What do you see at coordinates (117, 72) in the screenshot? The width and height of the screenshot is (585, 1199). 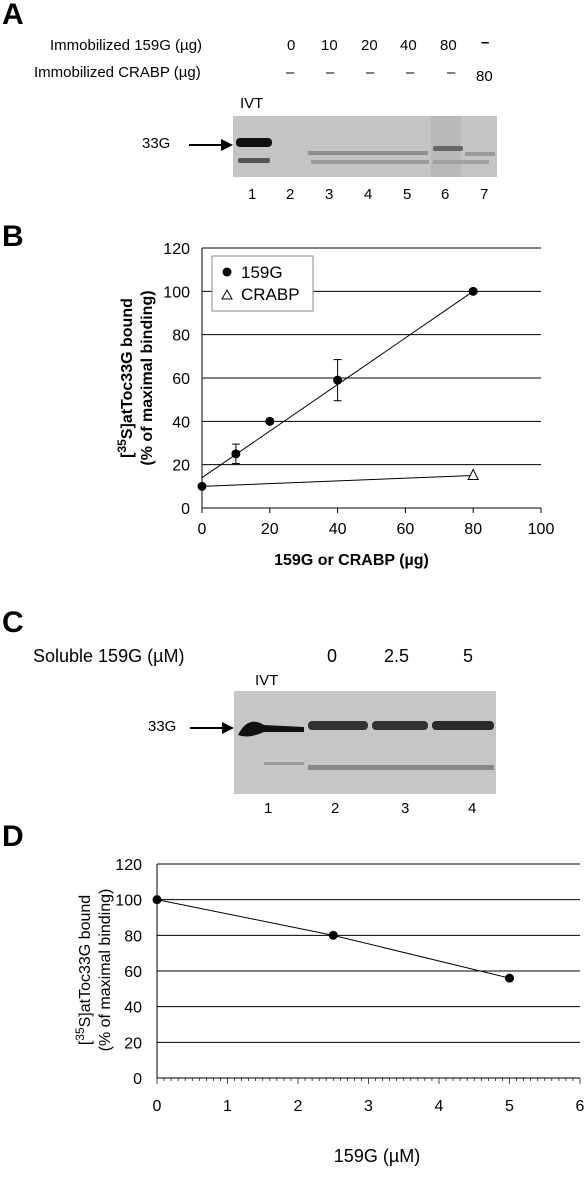 I see `immobilized-crabp-label: Immobilized CRABP (µg)` at bounding box center [117, 72].